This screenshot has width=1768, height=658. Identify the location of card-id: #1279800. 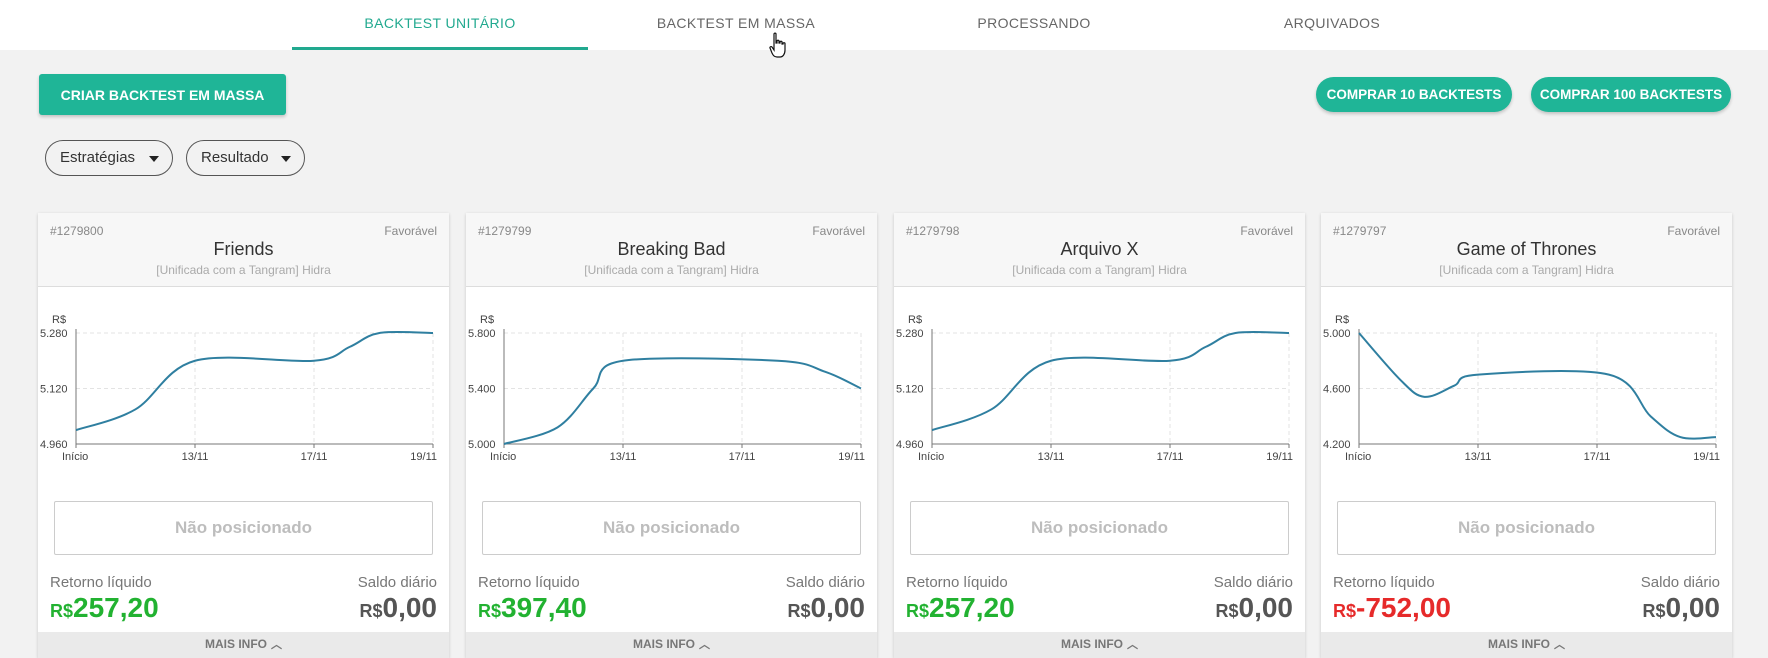
(77, 231).